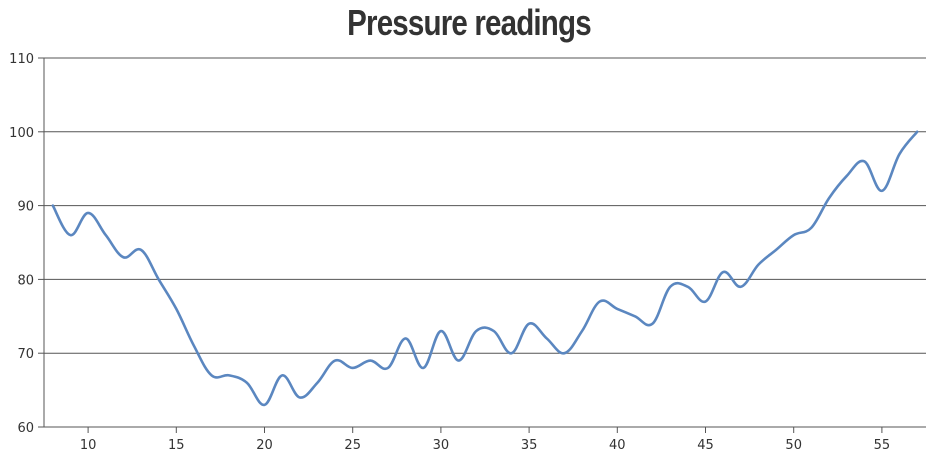 This screenshot has height=462, width=938. What do you see at coordinates (352, 445) in the screenshot?
I see `x-tick-label: 25` at bounding box center [352, 445].